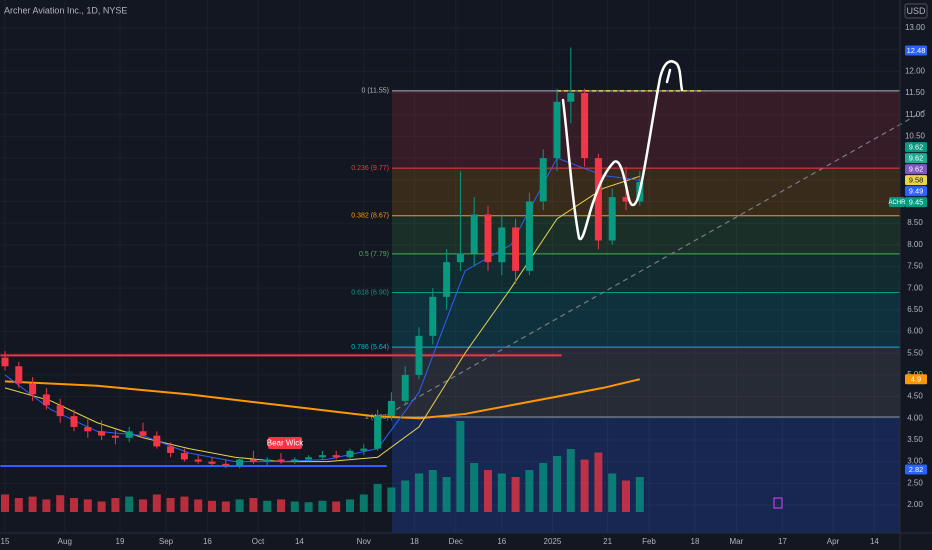  I want to click on y-tick-label: 4.00, so click(915, 417).